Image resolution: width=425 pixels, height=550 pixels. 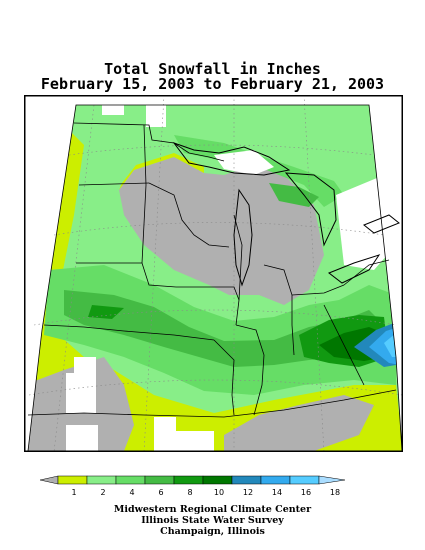 I want to click on credit-center: Midwestern Regional Climate Center, so click(x=212, y=509).